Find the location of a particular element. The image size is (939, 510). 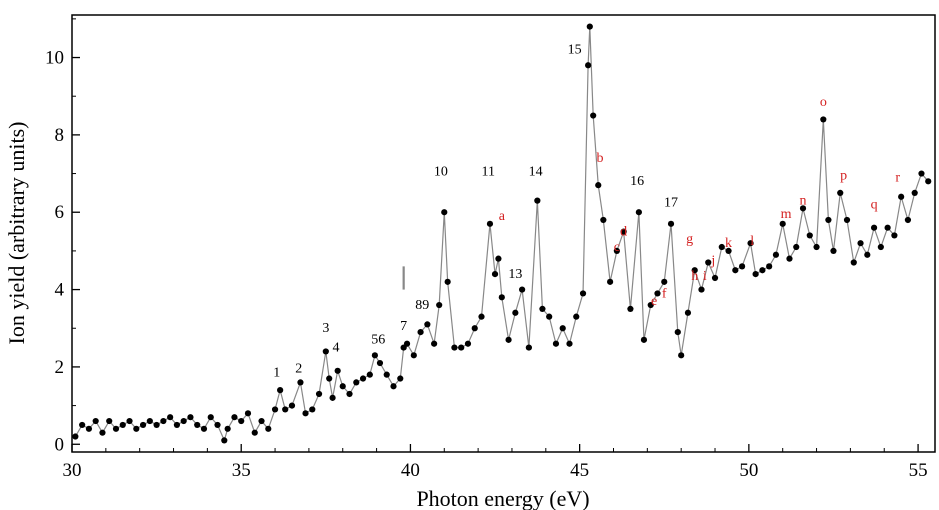

peak-label-letter: n is located at coordinates (803, 200).